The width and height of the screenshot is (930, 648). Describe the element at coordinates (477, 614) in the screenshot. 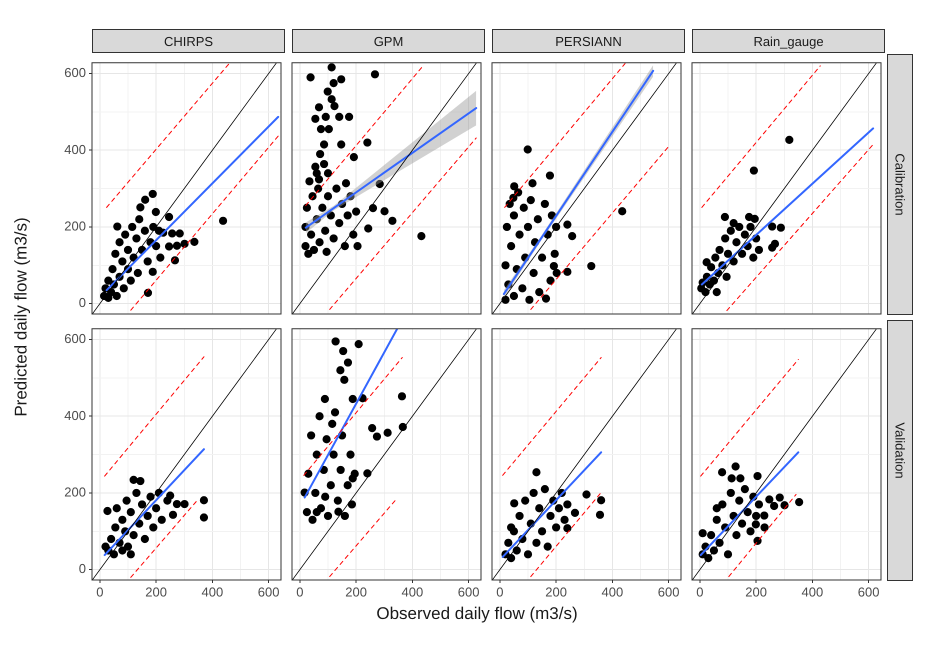

I see `x-axis-title: Observed daily flow (m3/s)` at that location.